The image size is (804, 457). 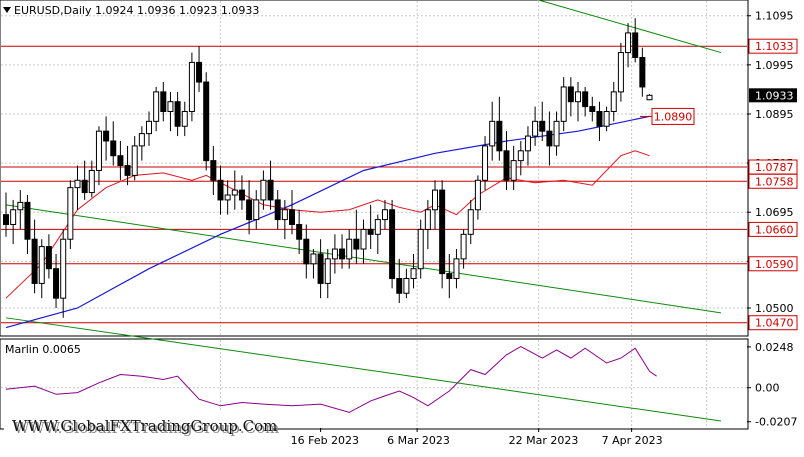 I want to click on price-tick-label: 1.0995, so click(x=774, y=65).